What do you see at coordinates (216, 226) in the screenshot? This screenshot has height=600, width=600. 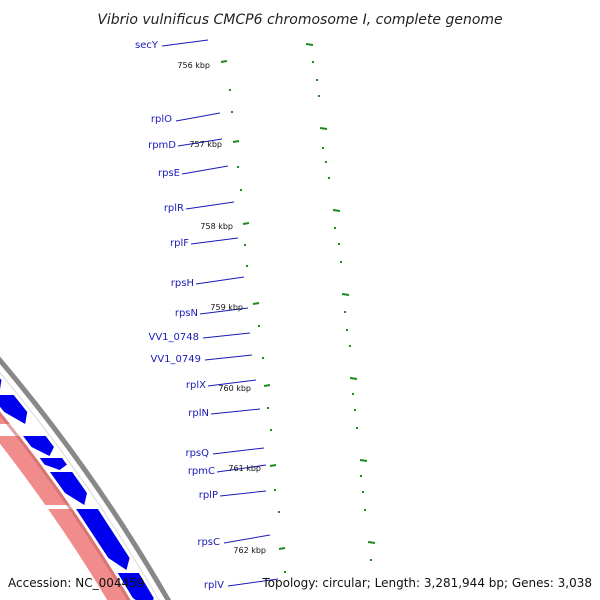 I see `kbp-label: 758 kbp` at bounding box center [216, 226].